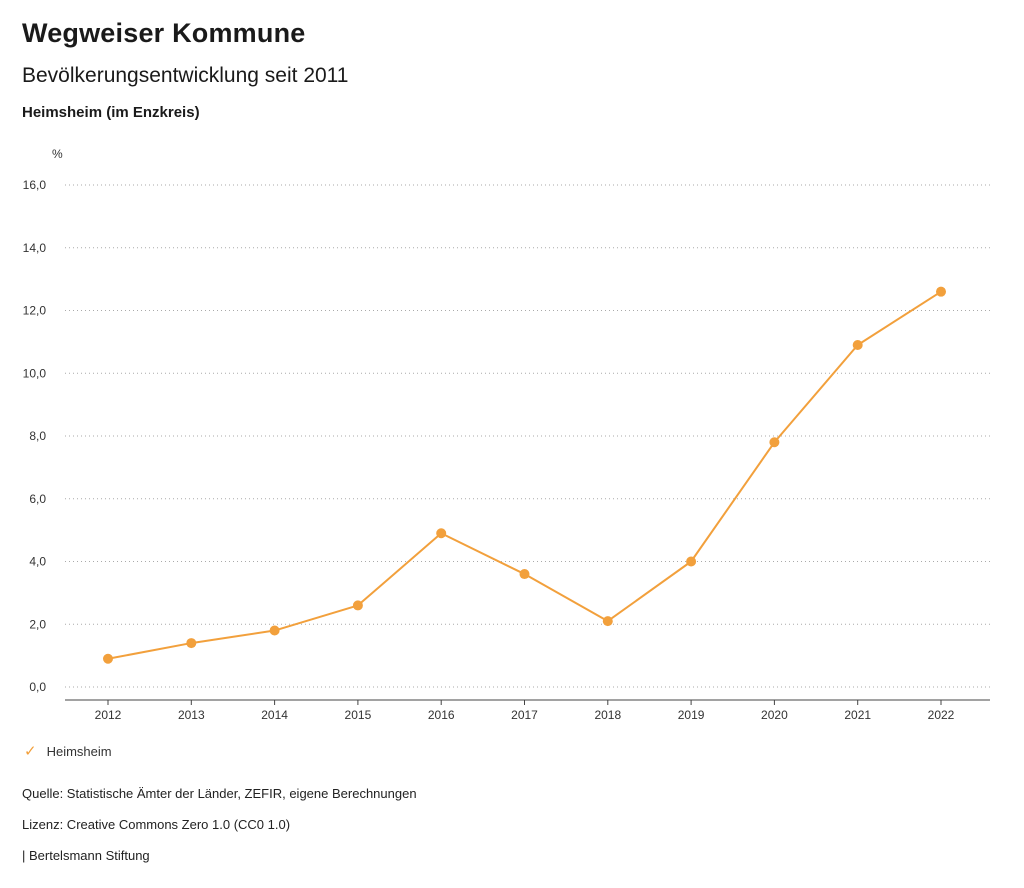  Describe the element at coordinates (35, 373) in the screenshot. I see `y-tick-label: 10,0` at that location.